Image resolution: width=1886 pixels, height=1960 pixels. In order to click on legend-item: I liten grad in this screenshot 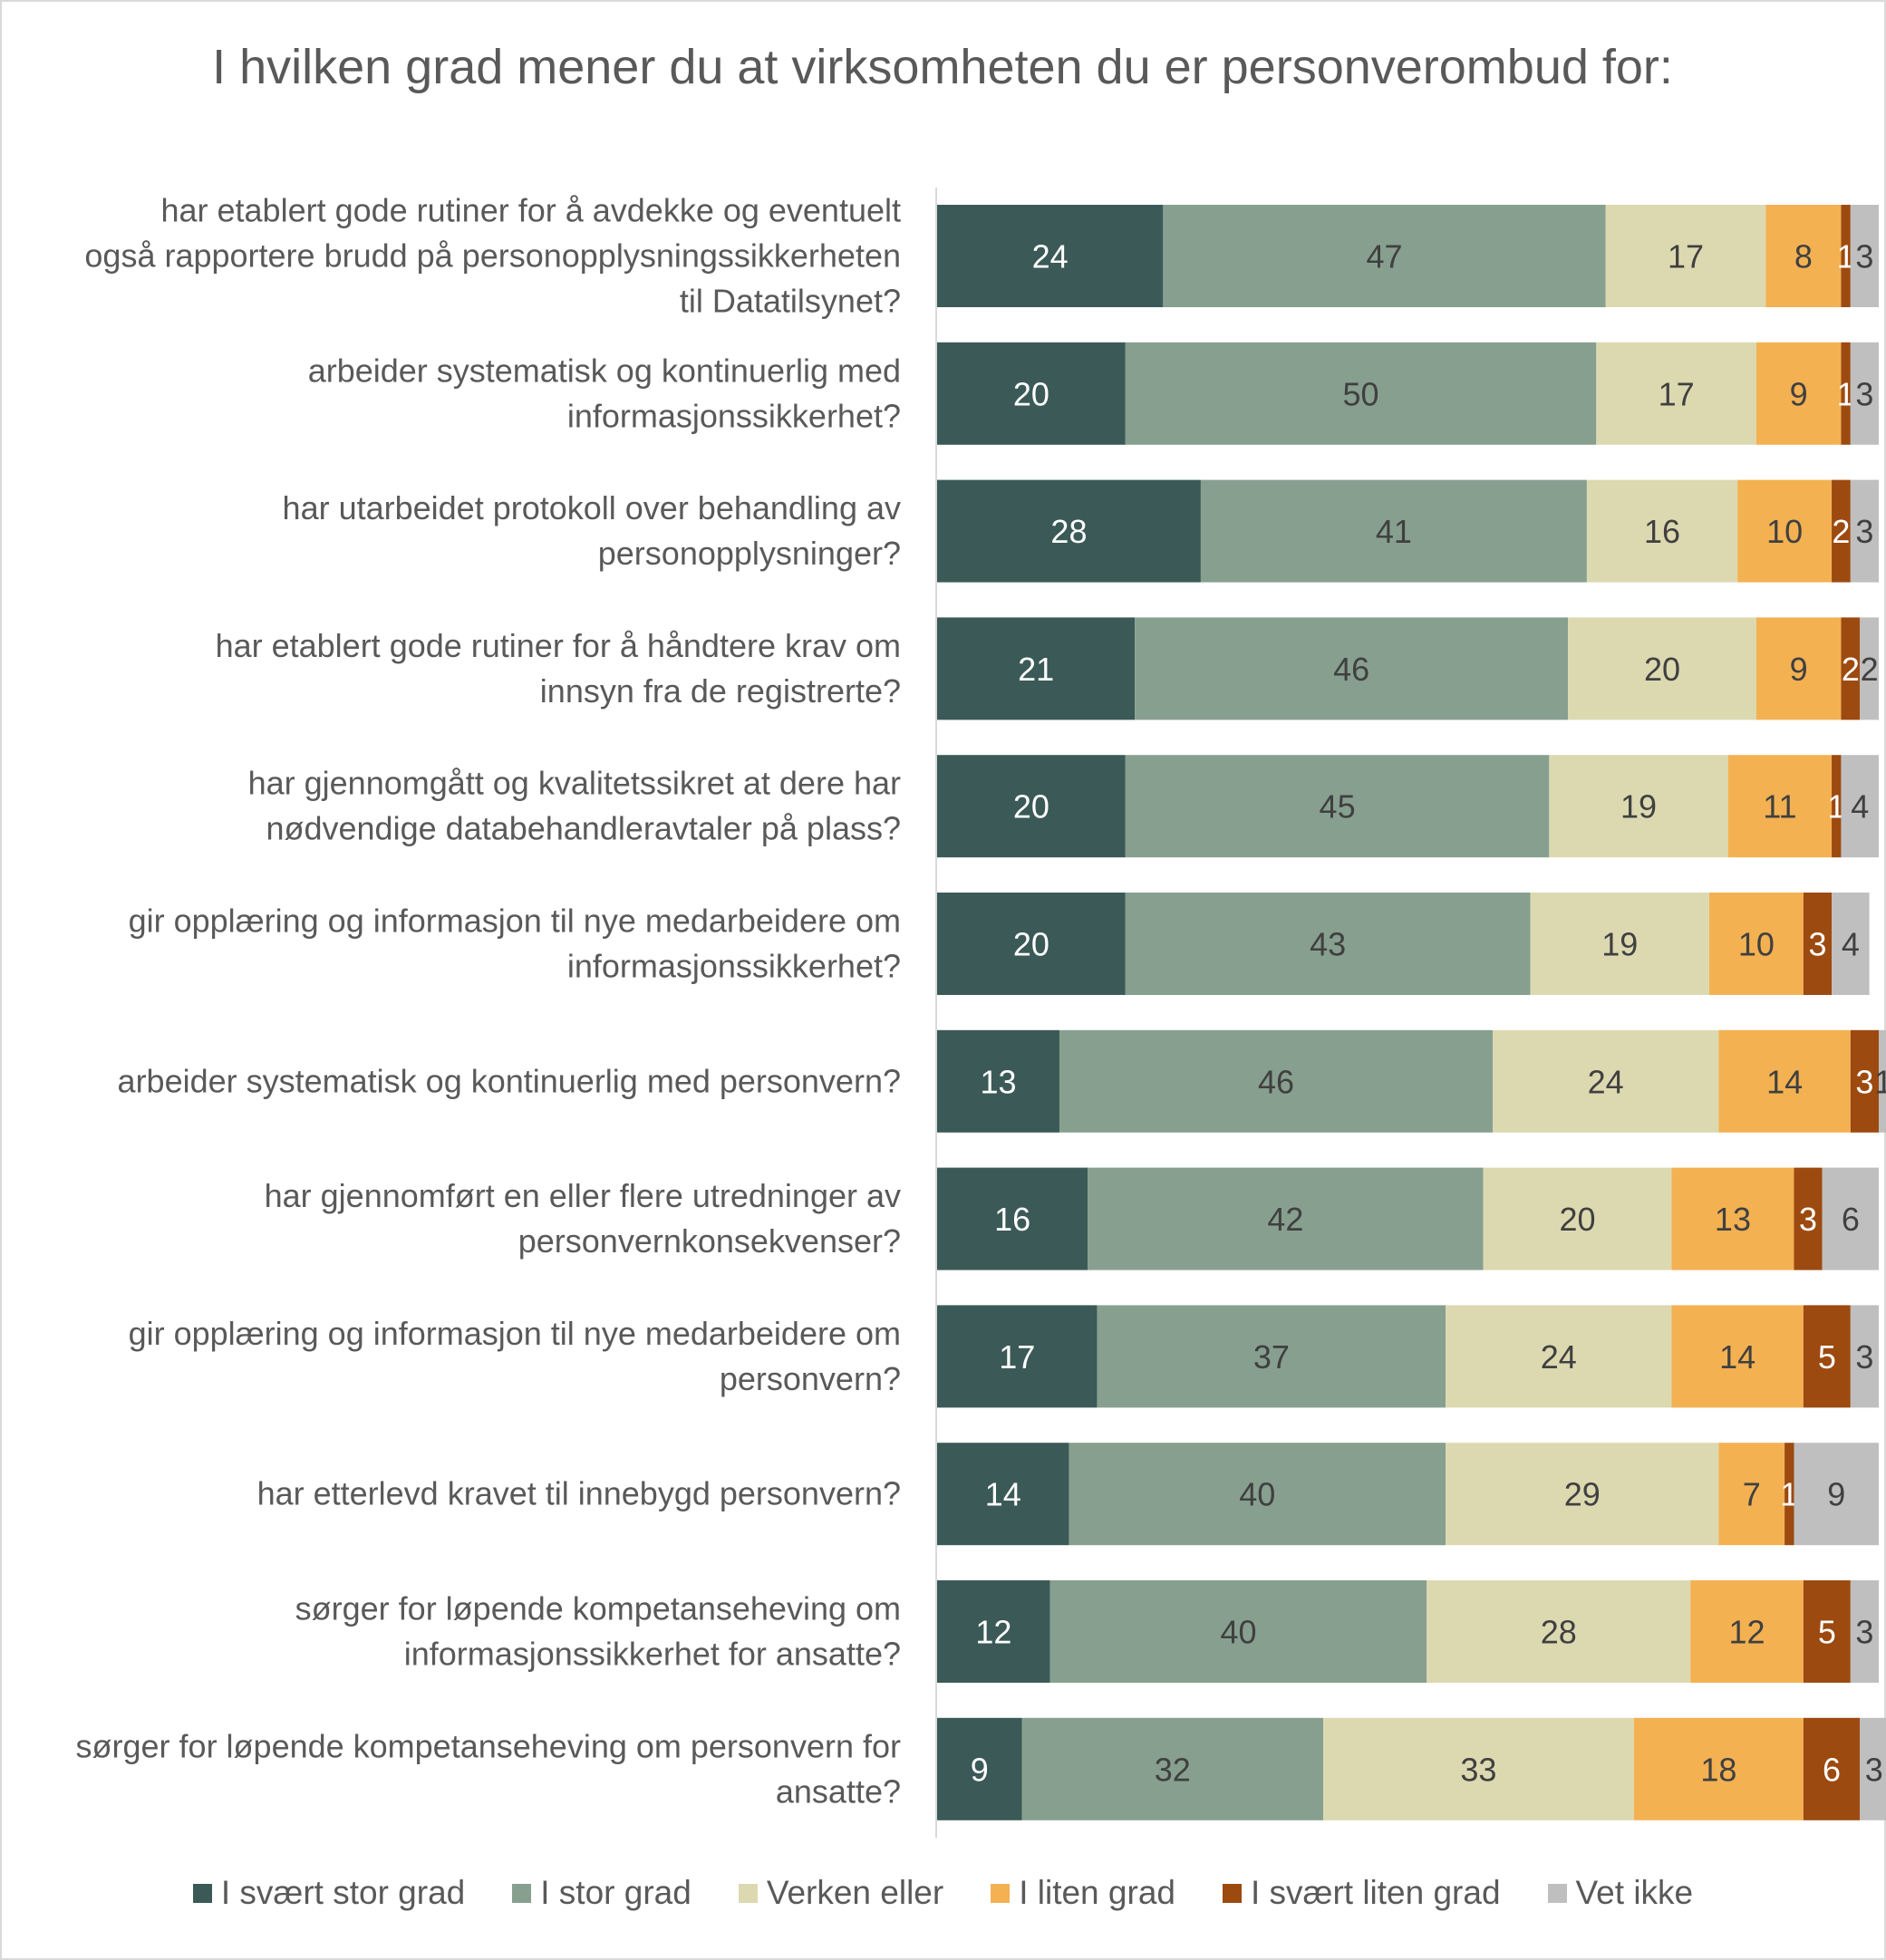, I will do `click(1083, 1893)`.